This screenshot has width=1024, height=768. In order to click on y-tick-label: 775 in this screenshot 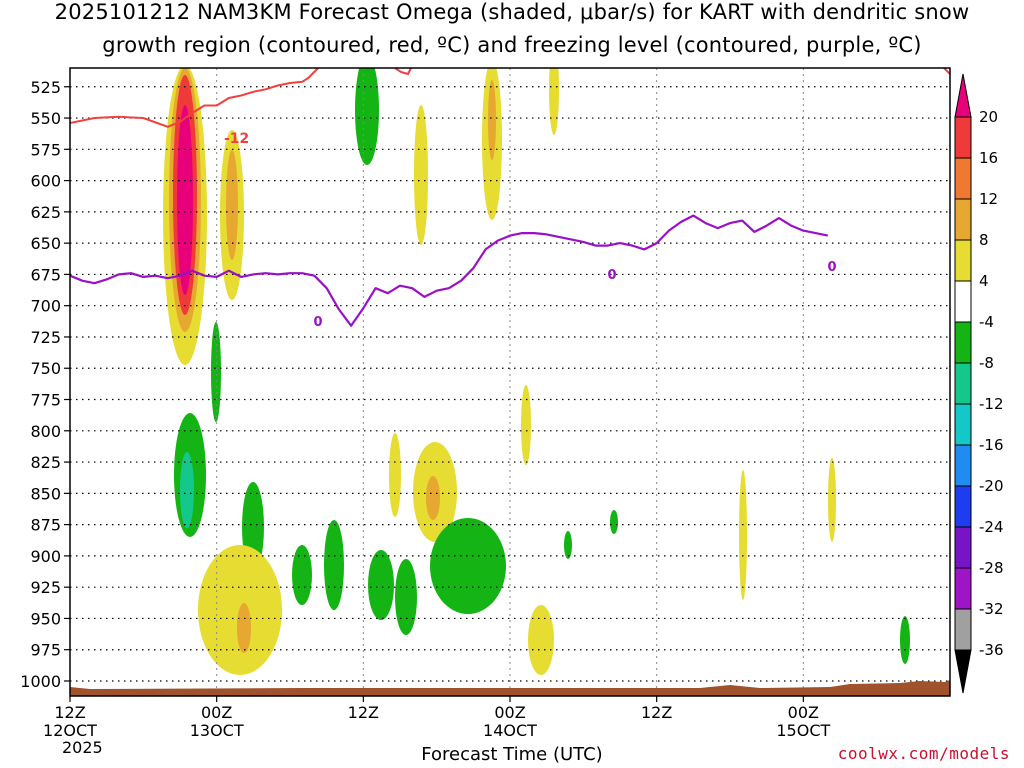, I will do `click(45, 400)`.